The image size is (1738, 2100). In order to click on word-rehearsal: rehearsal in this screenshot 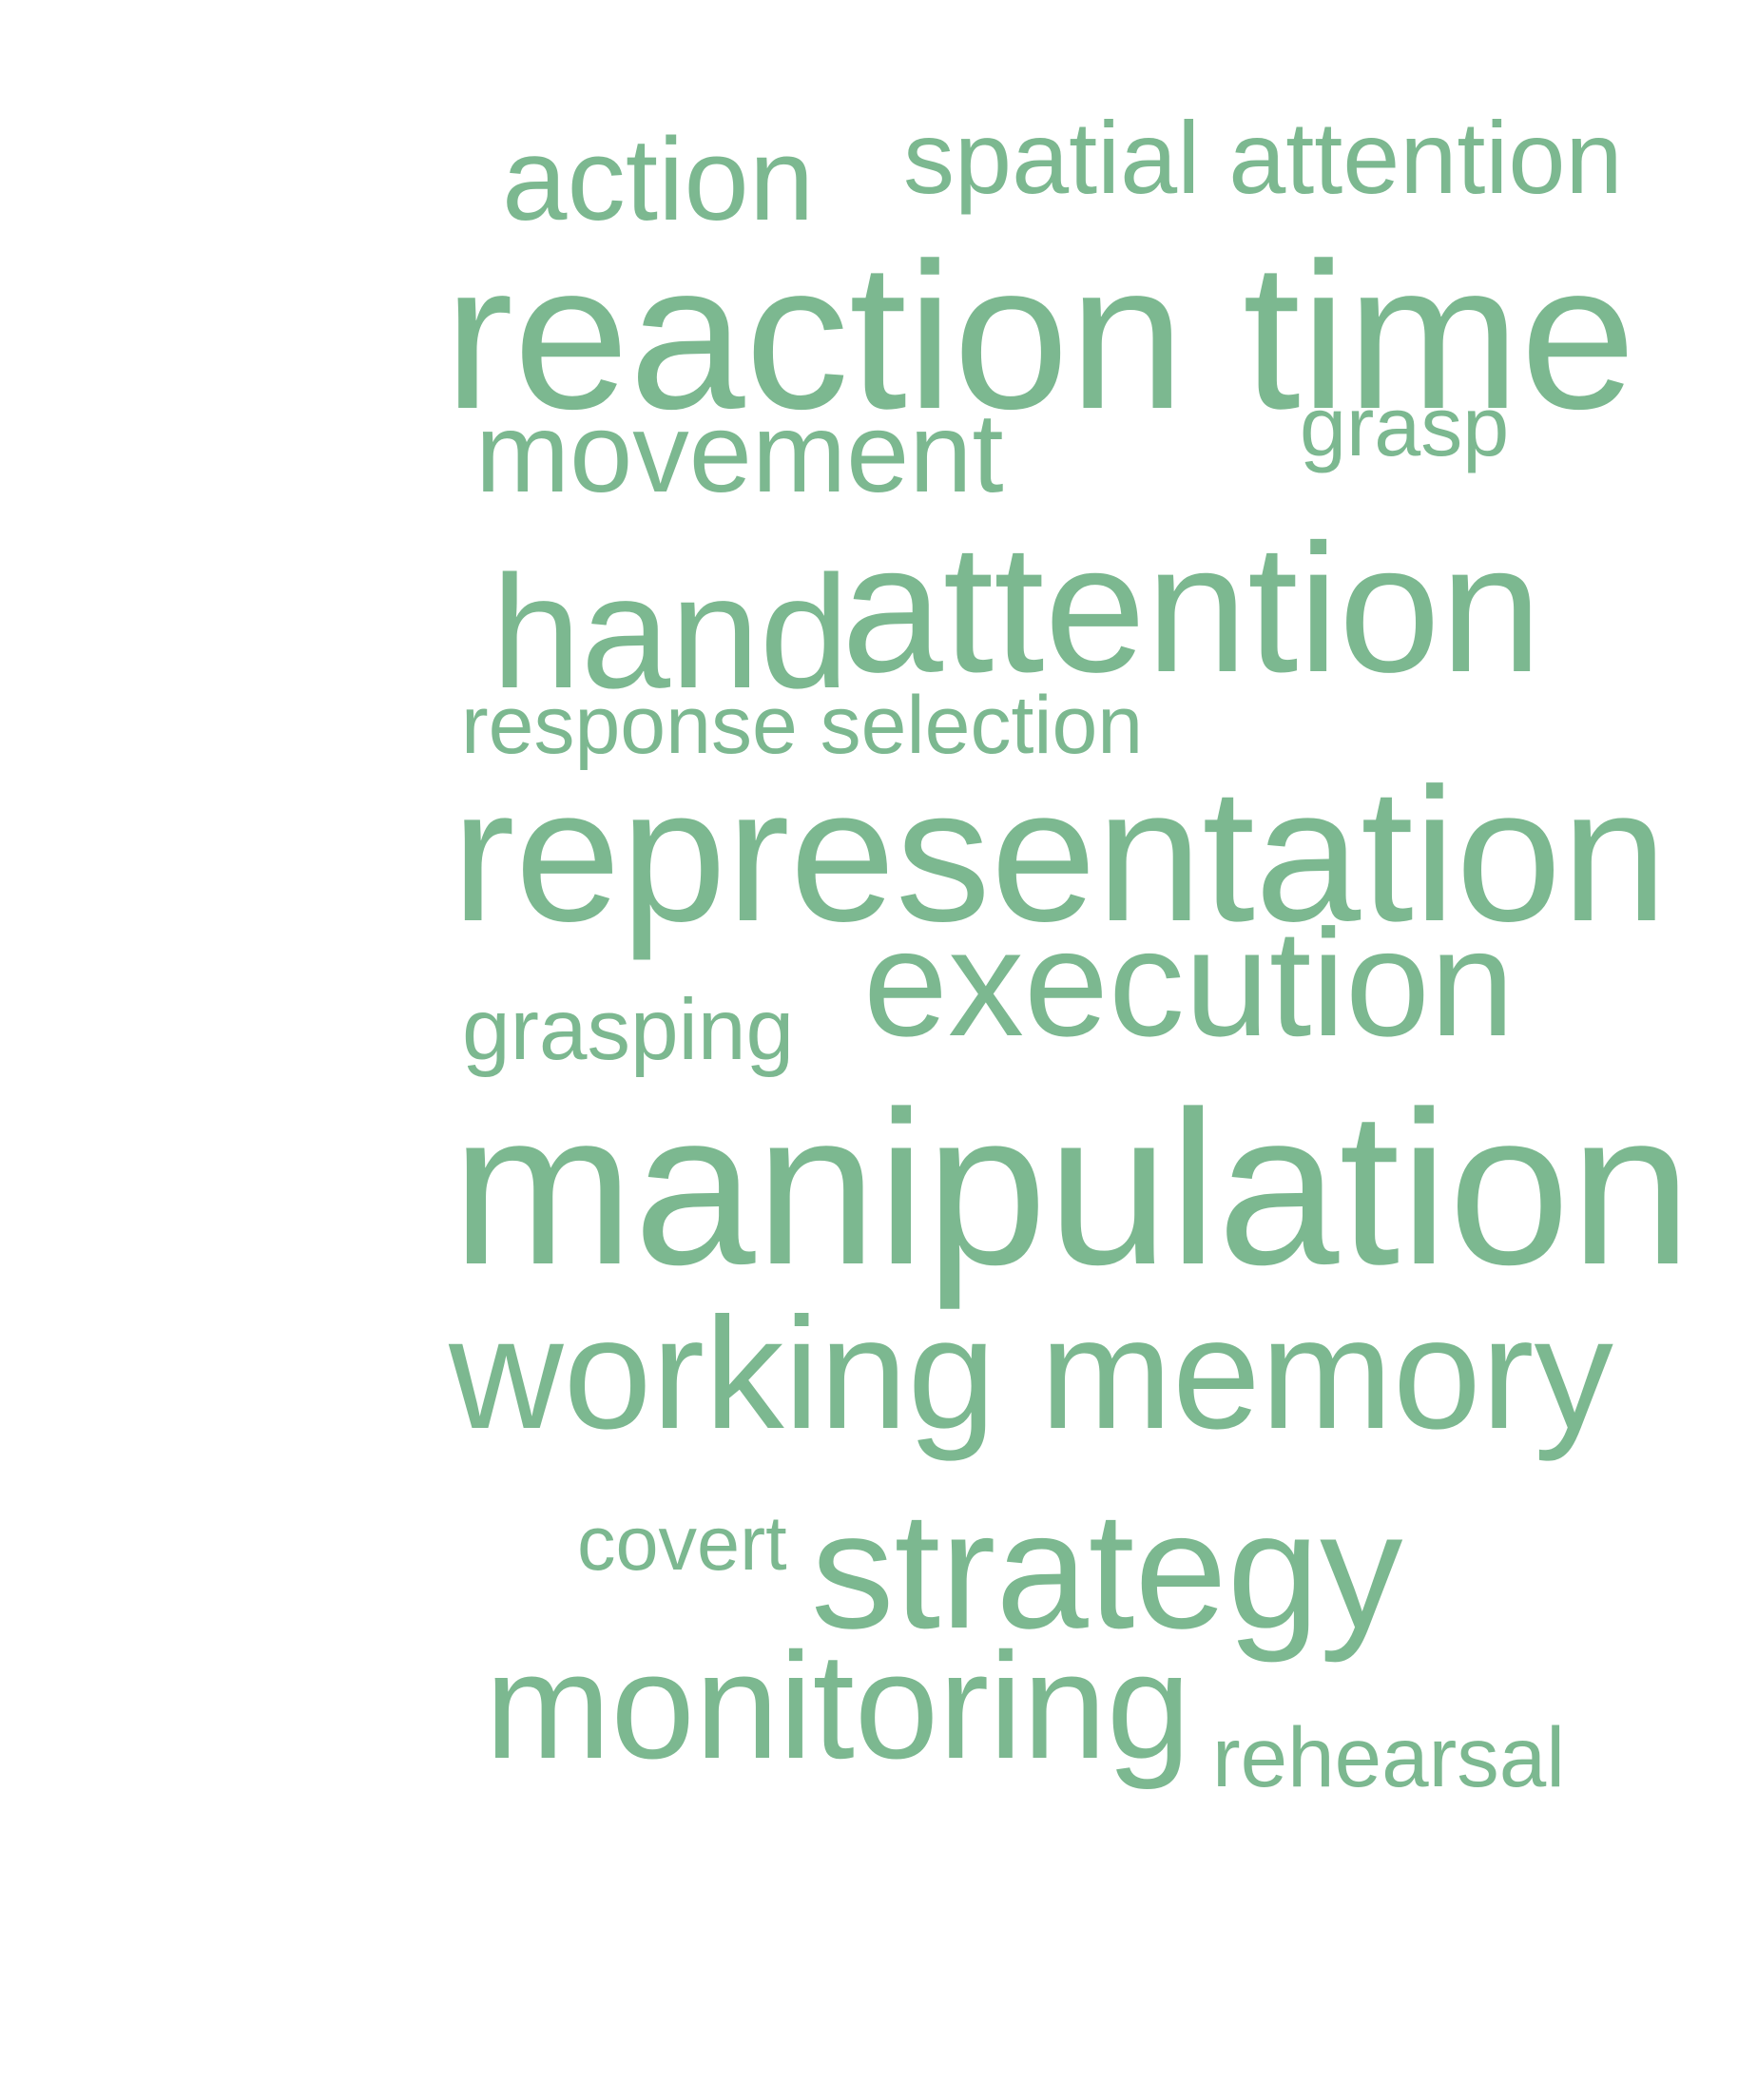, I will do `click(1389, 1756)`.